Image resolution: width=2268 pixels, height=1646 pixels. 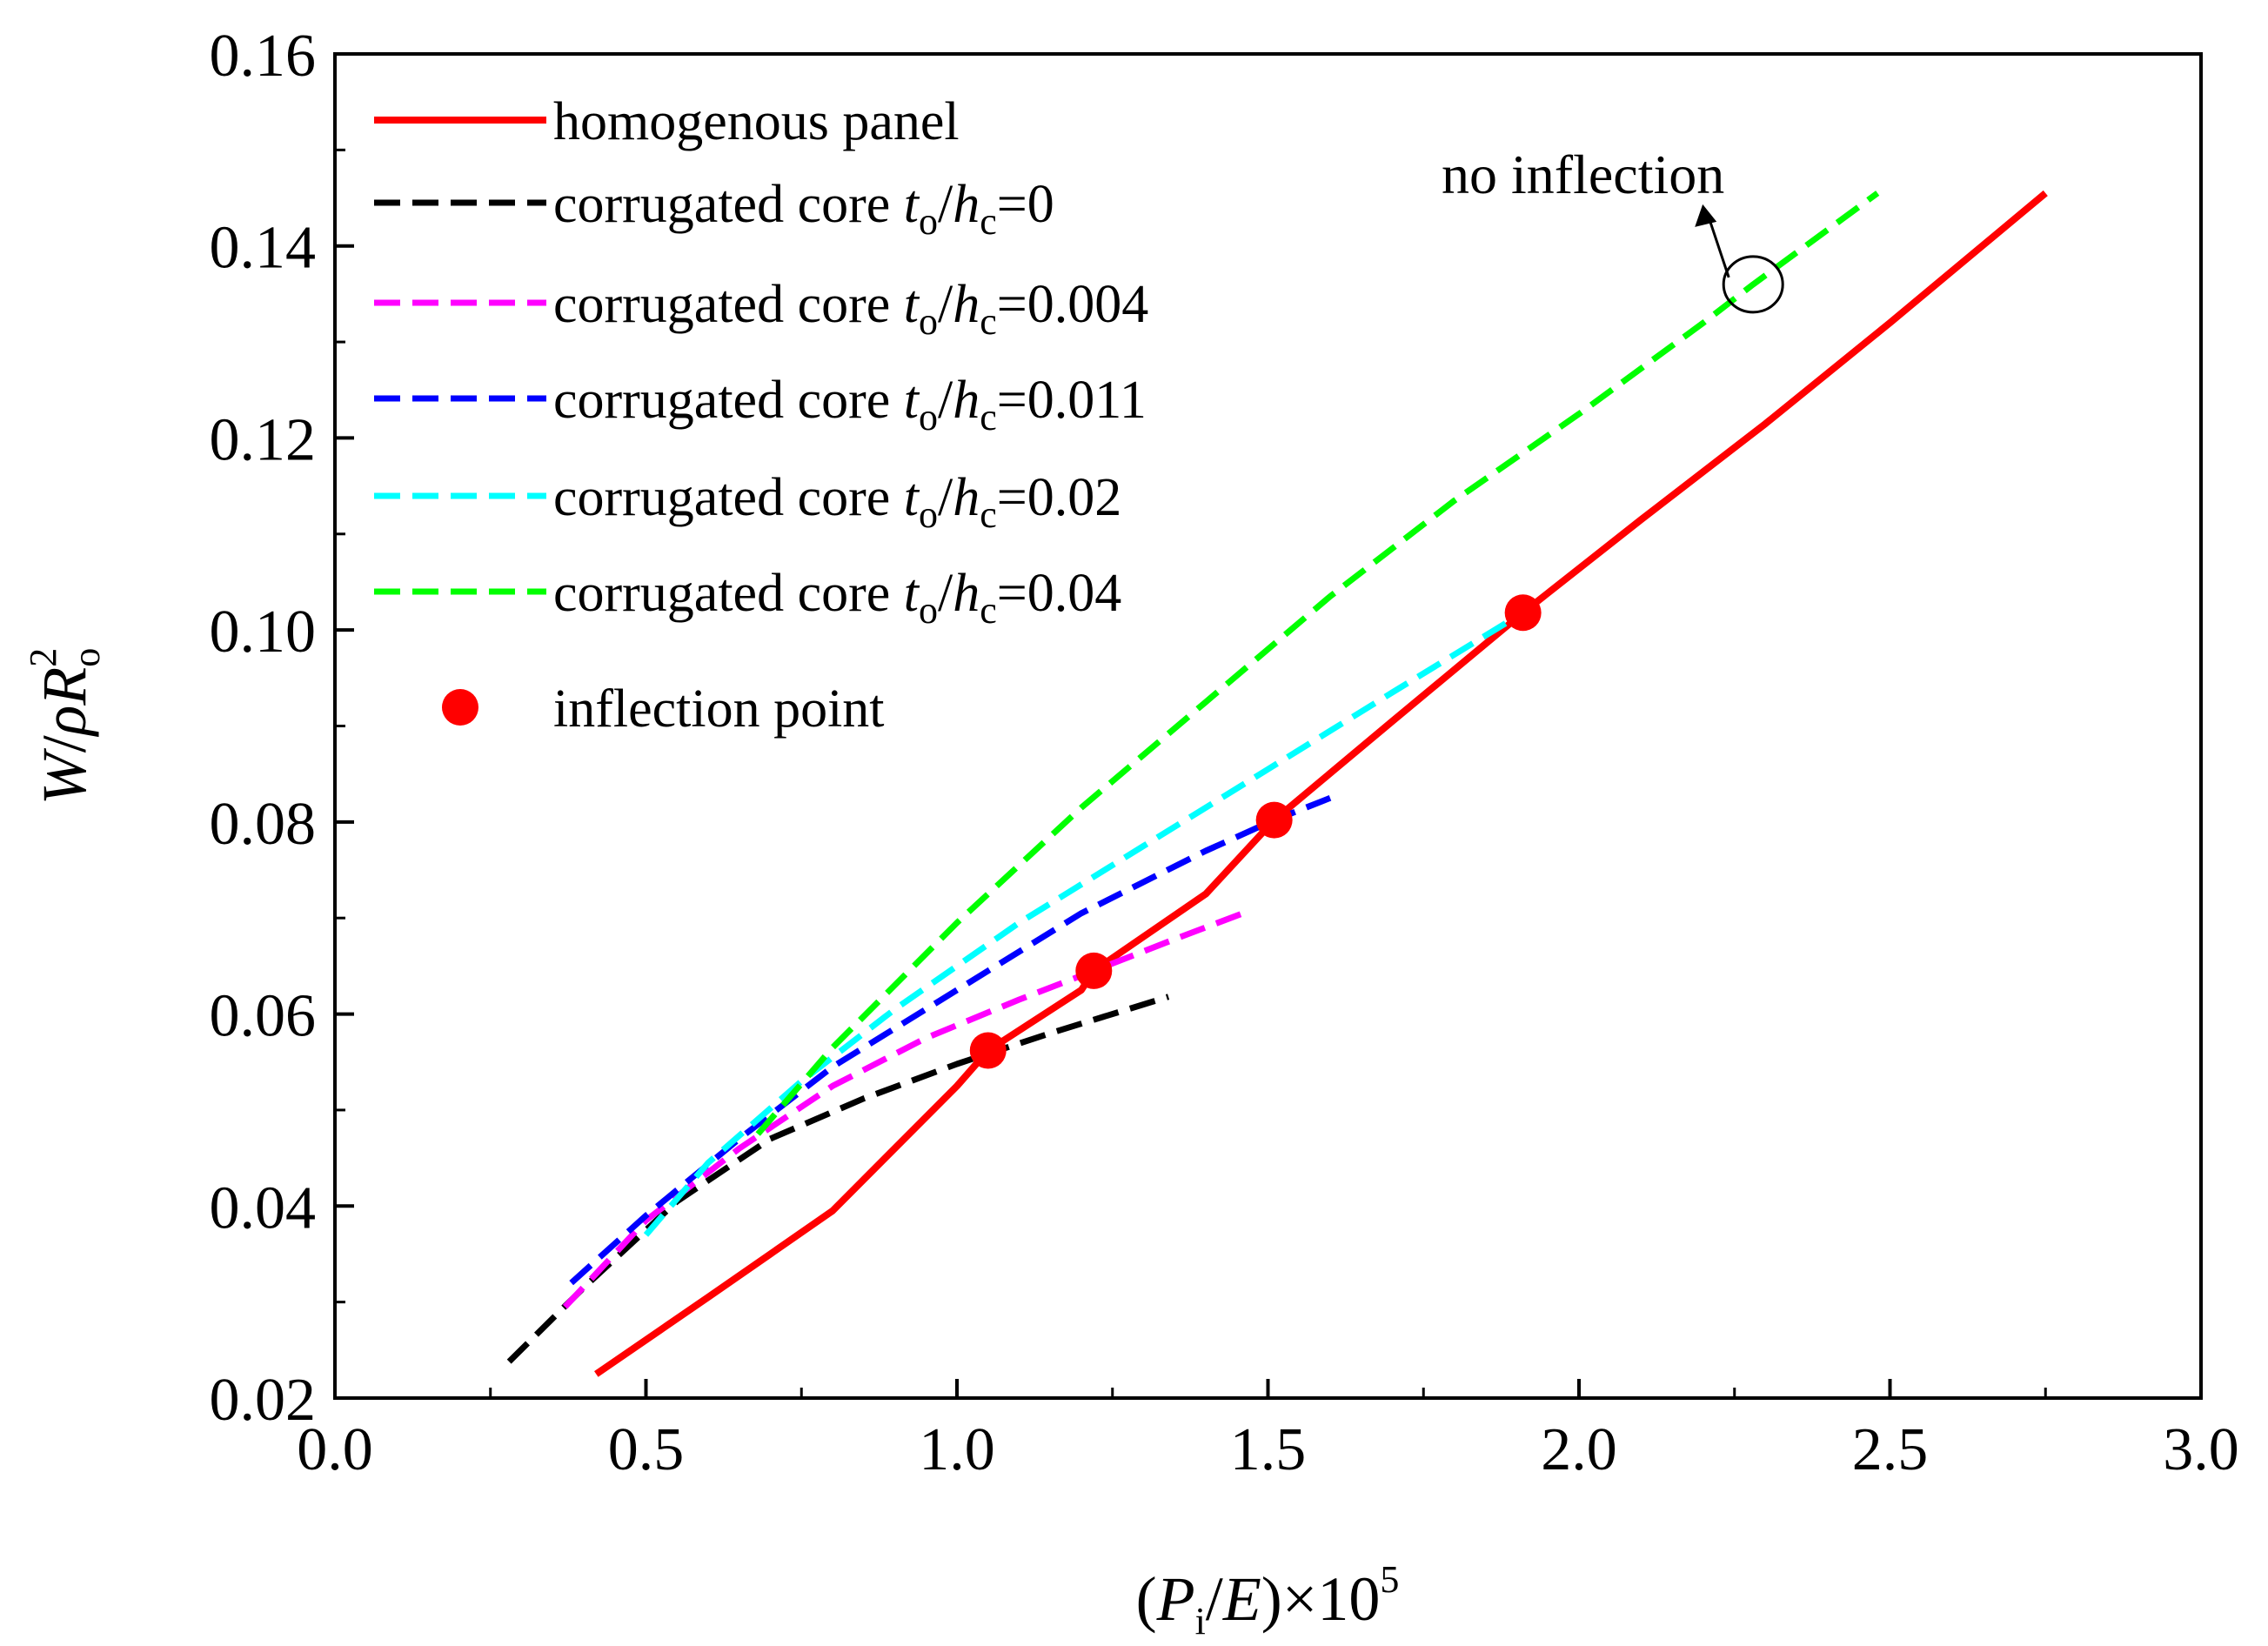 I want to click on legend-label-homogenous-panel: homogenous panel, so click(x=757, y=121).